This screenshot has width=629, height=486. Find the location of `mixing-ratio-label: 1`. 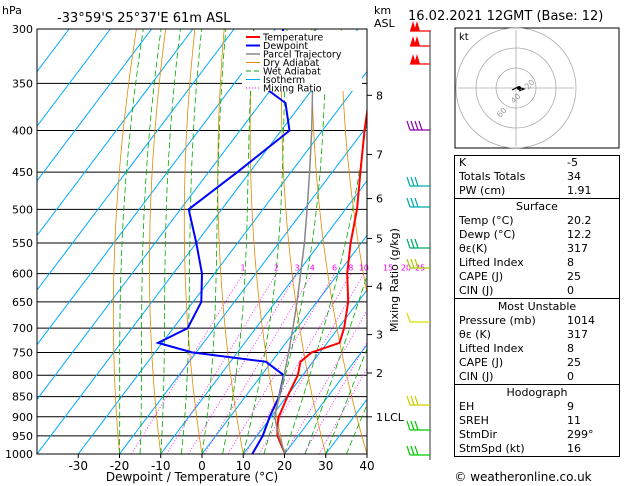

mixing-ratio-label: 1 is located at coordinates (242, 268).